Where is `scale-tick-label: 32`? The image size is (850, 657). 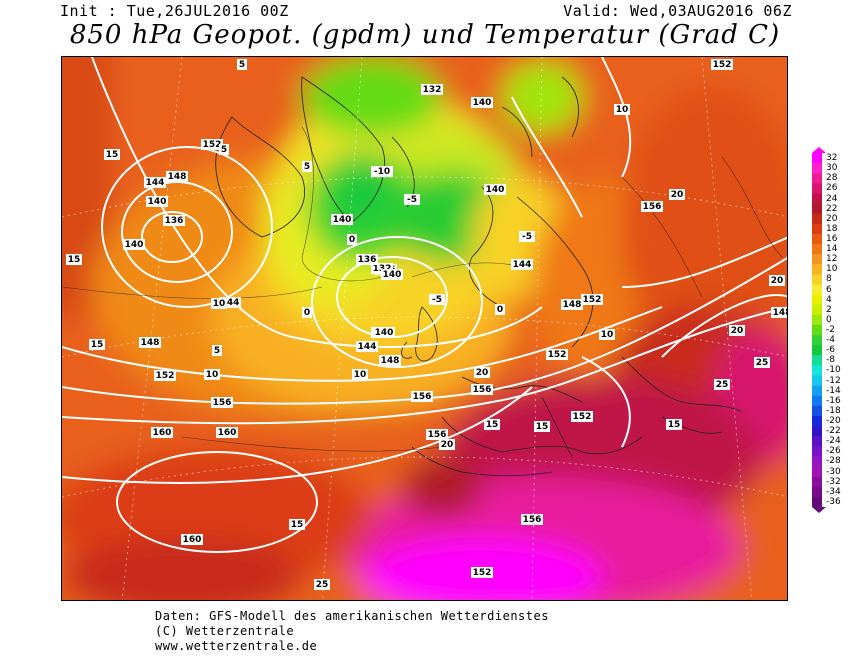 scale-tick-label: 32 is located at coordinates (832, 158).